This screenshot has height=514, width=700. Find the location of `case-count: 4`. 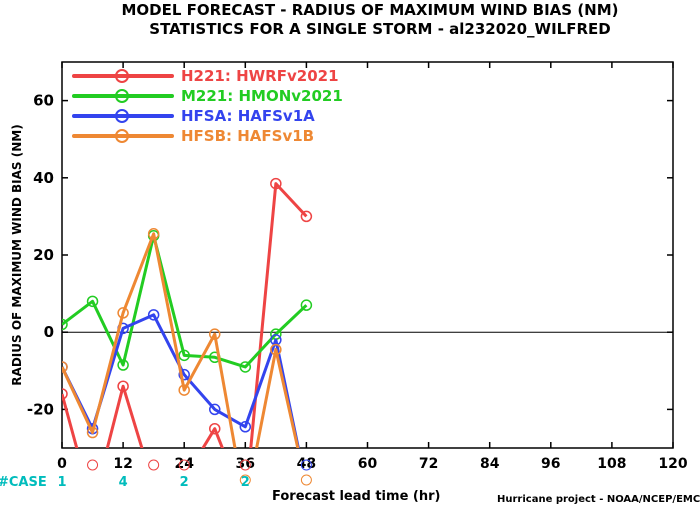

case-count: 4 is located at coordinates (123, 482).